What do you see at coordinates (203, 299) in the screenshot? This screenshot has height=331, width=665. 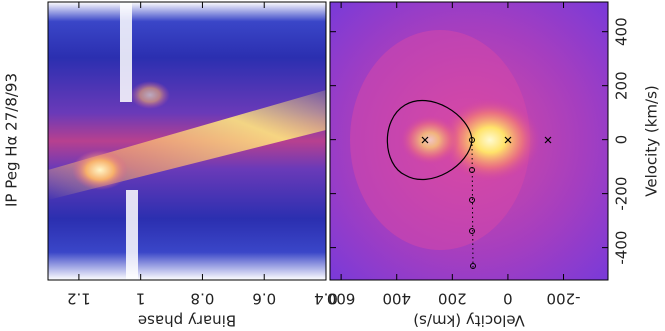 I see `x-tick-label: 0.8` at bounding box center [203, 299].